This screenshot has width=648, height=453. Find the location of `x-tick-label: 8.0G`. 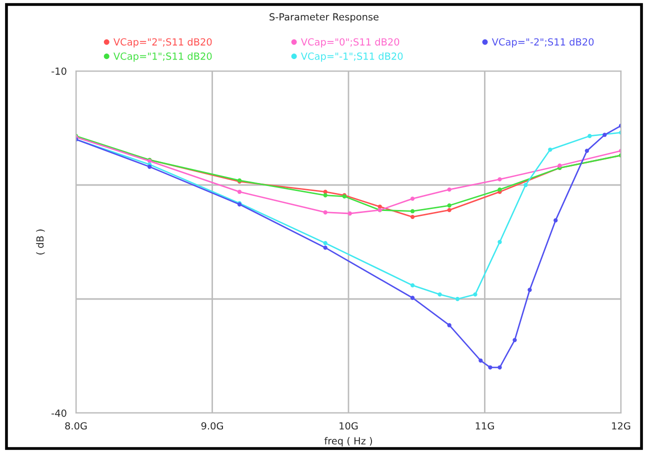

x-tick-label: 8.0G is located at coordinates (76, 426).